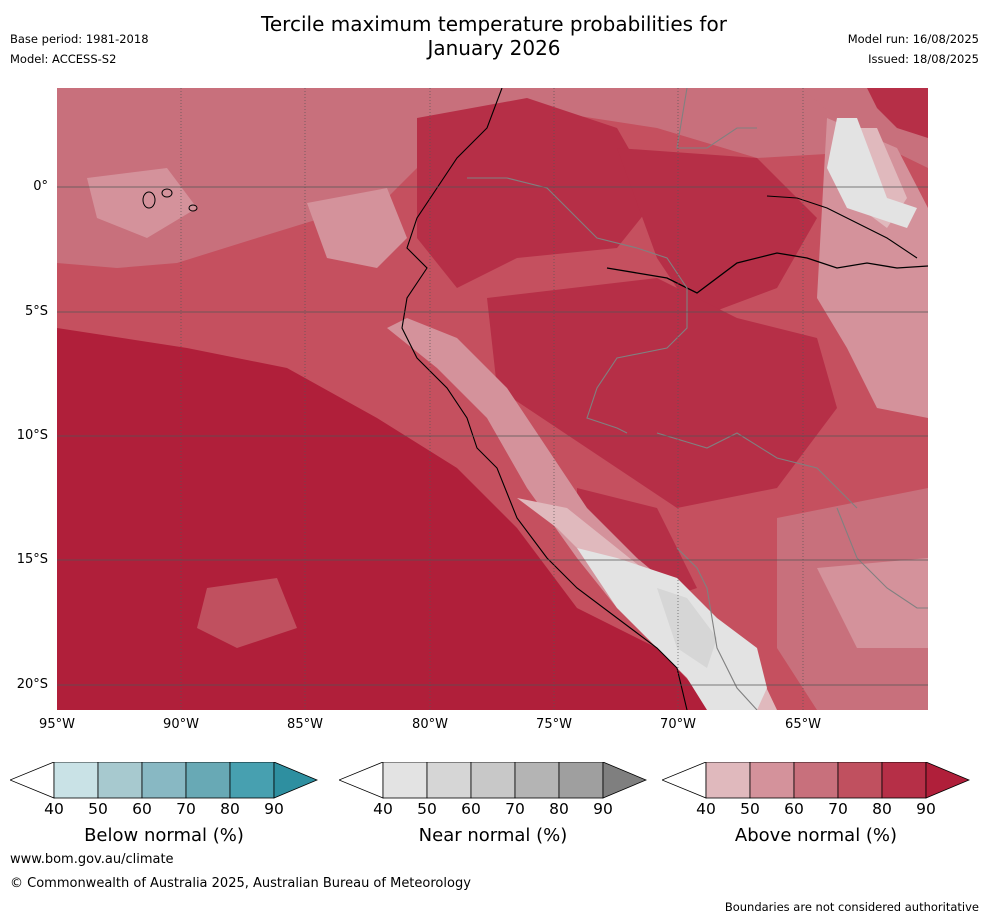 The height and width of the screenshot is (919, 988). I want to click on meta-left: Base period: 1981-2018 Model: ACCESS-S2, so click(79, 49).